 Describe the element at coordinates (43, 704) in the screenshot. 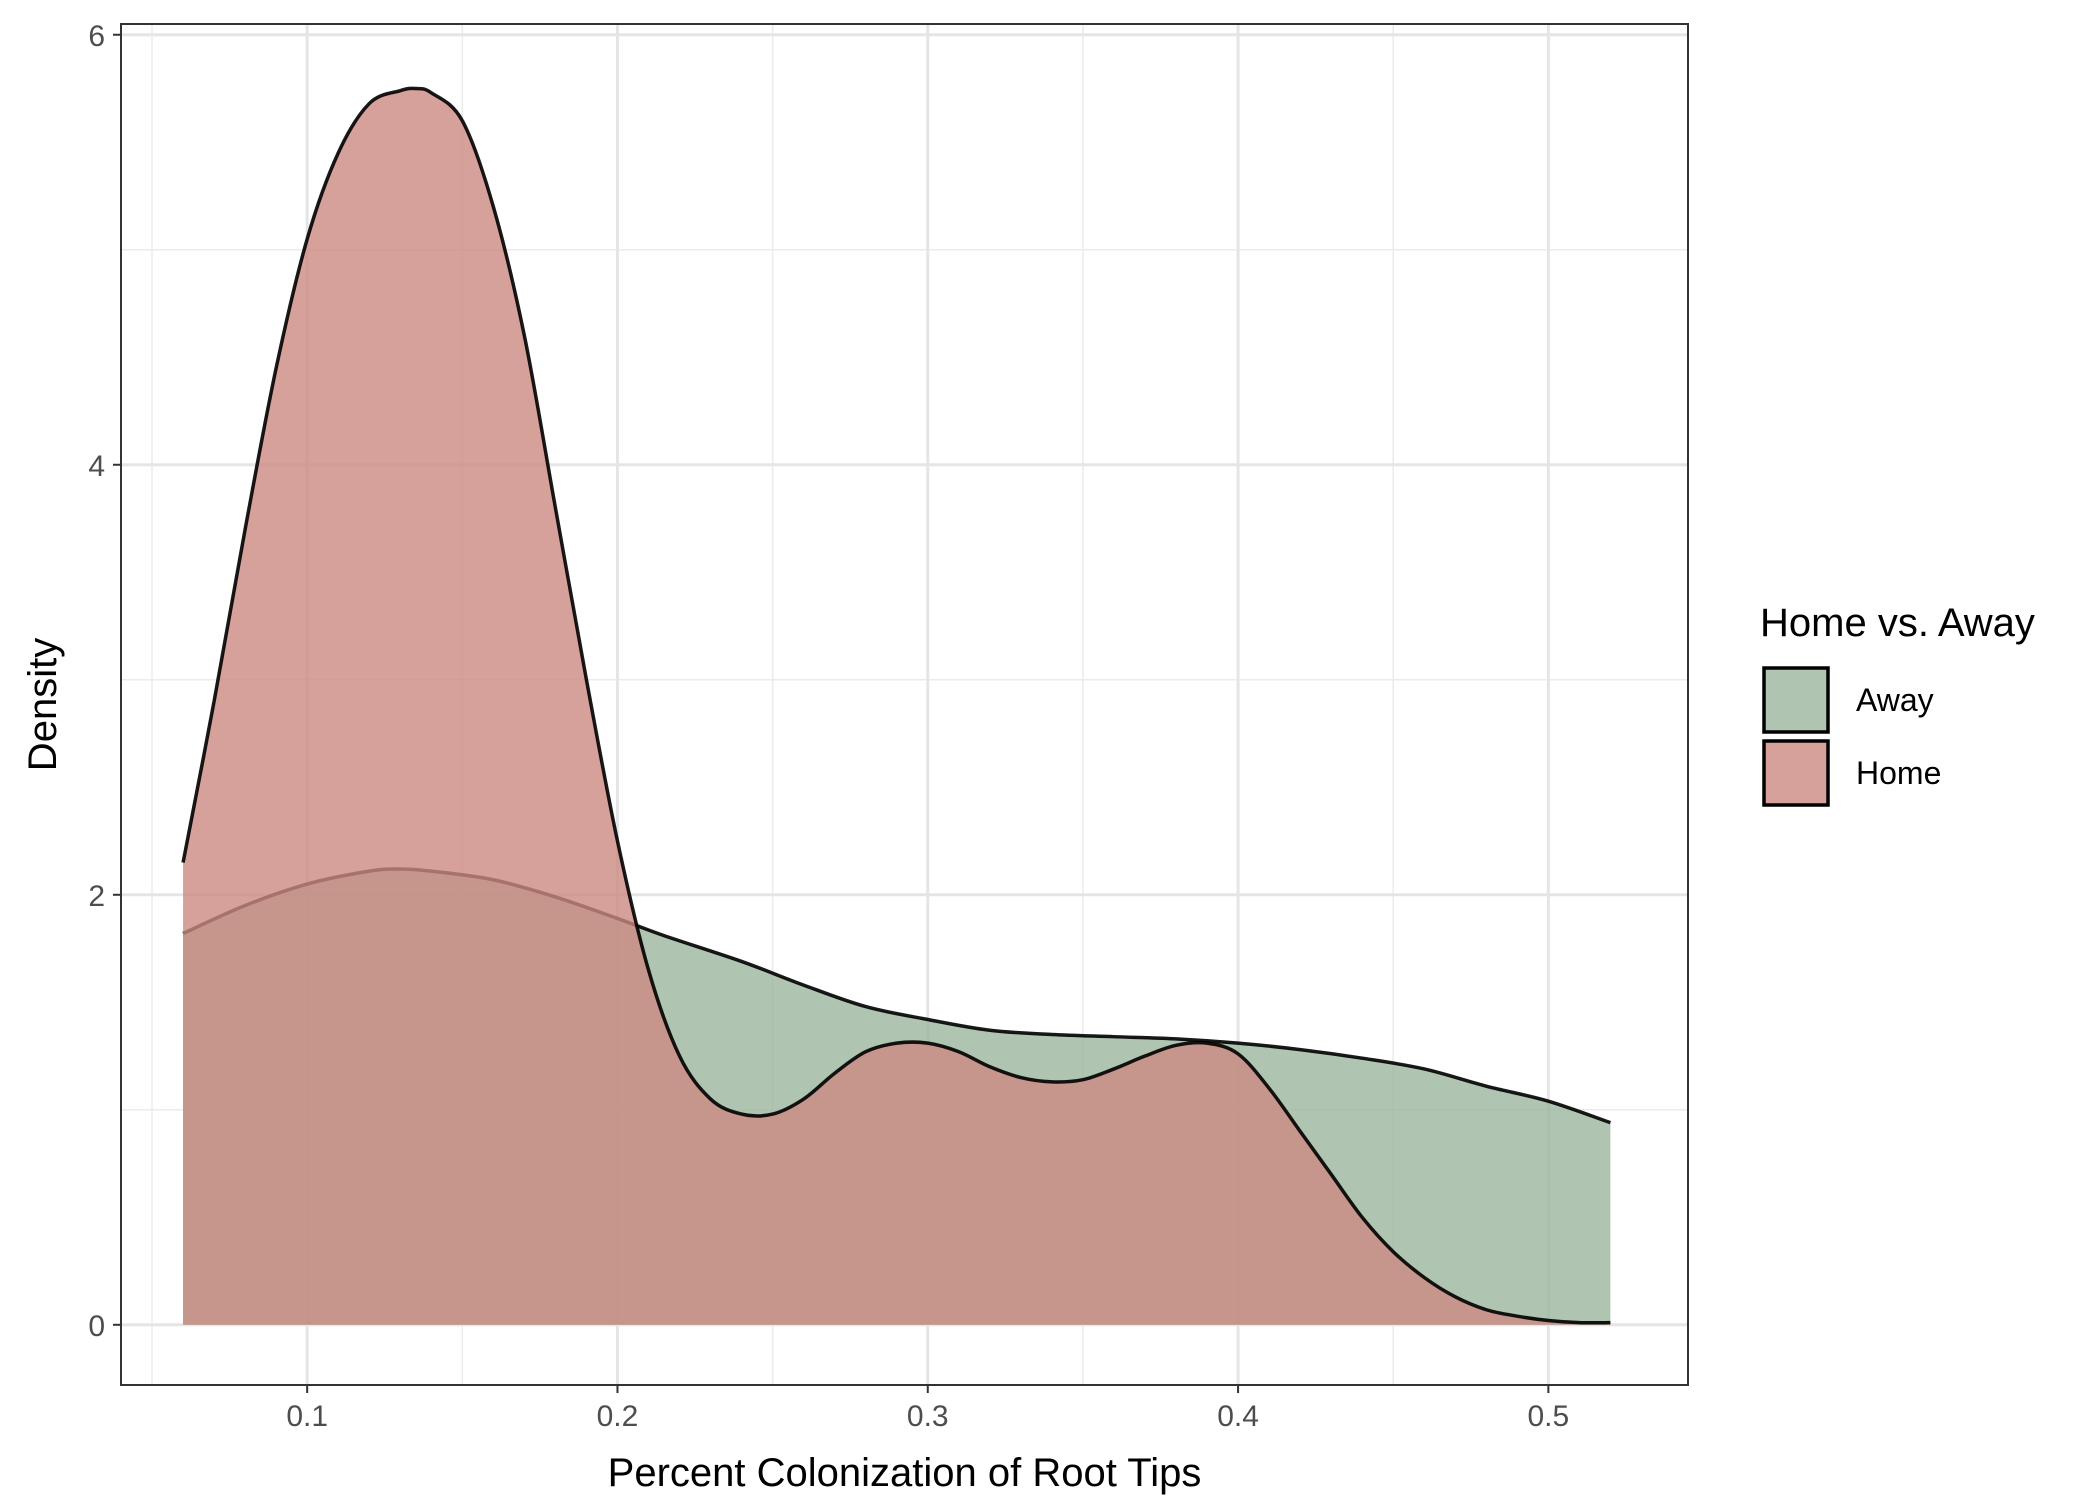

I see `y-axis-title: Density` at that location.